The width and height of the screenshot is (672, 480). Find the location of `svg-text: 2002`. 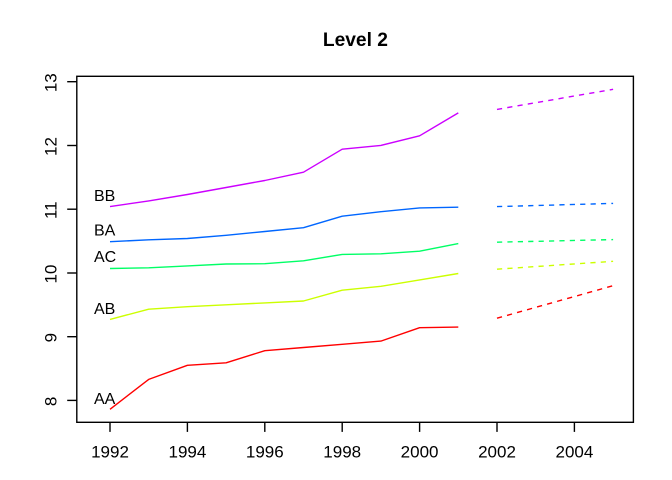

svg-text: 2002 is located at coordinates (497, 452).